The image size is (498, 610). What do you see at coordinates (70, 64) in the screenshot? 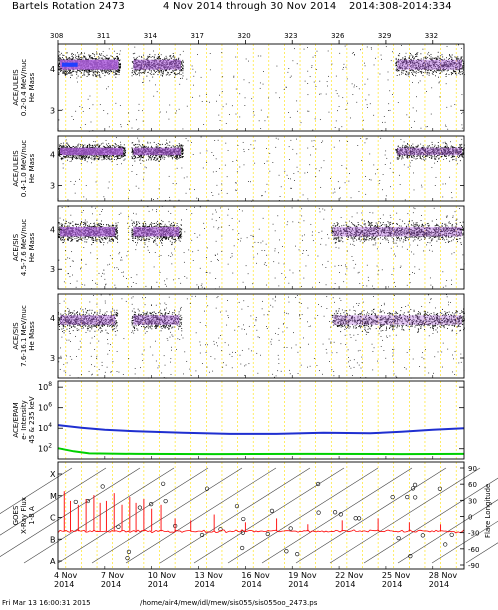
I see `density-peak` at bounding box center [70, 64].